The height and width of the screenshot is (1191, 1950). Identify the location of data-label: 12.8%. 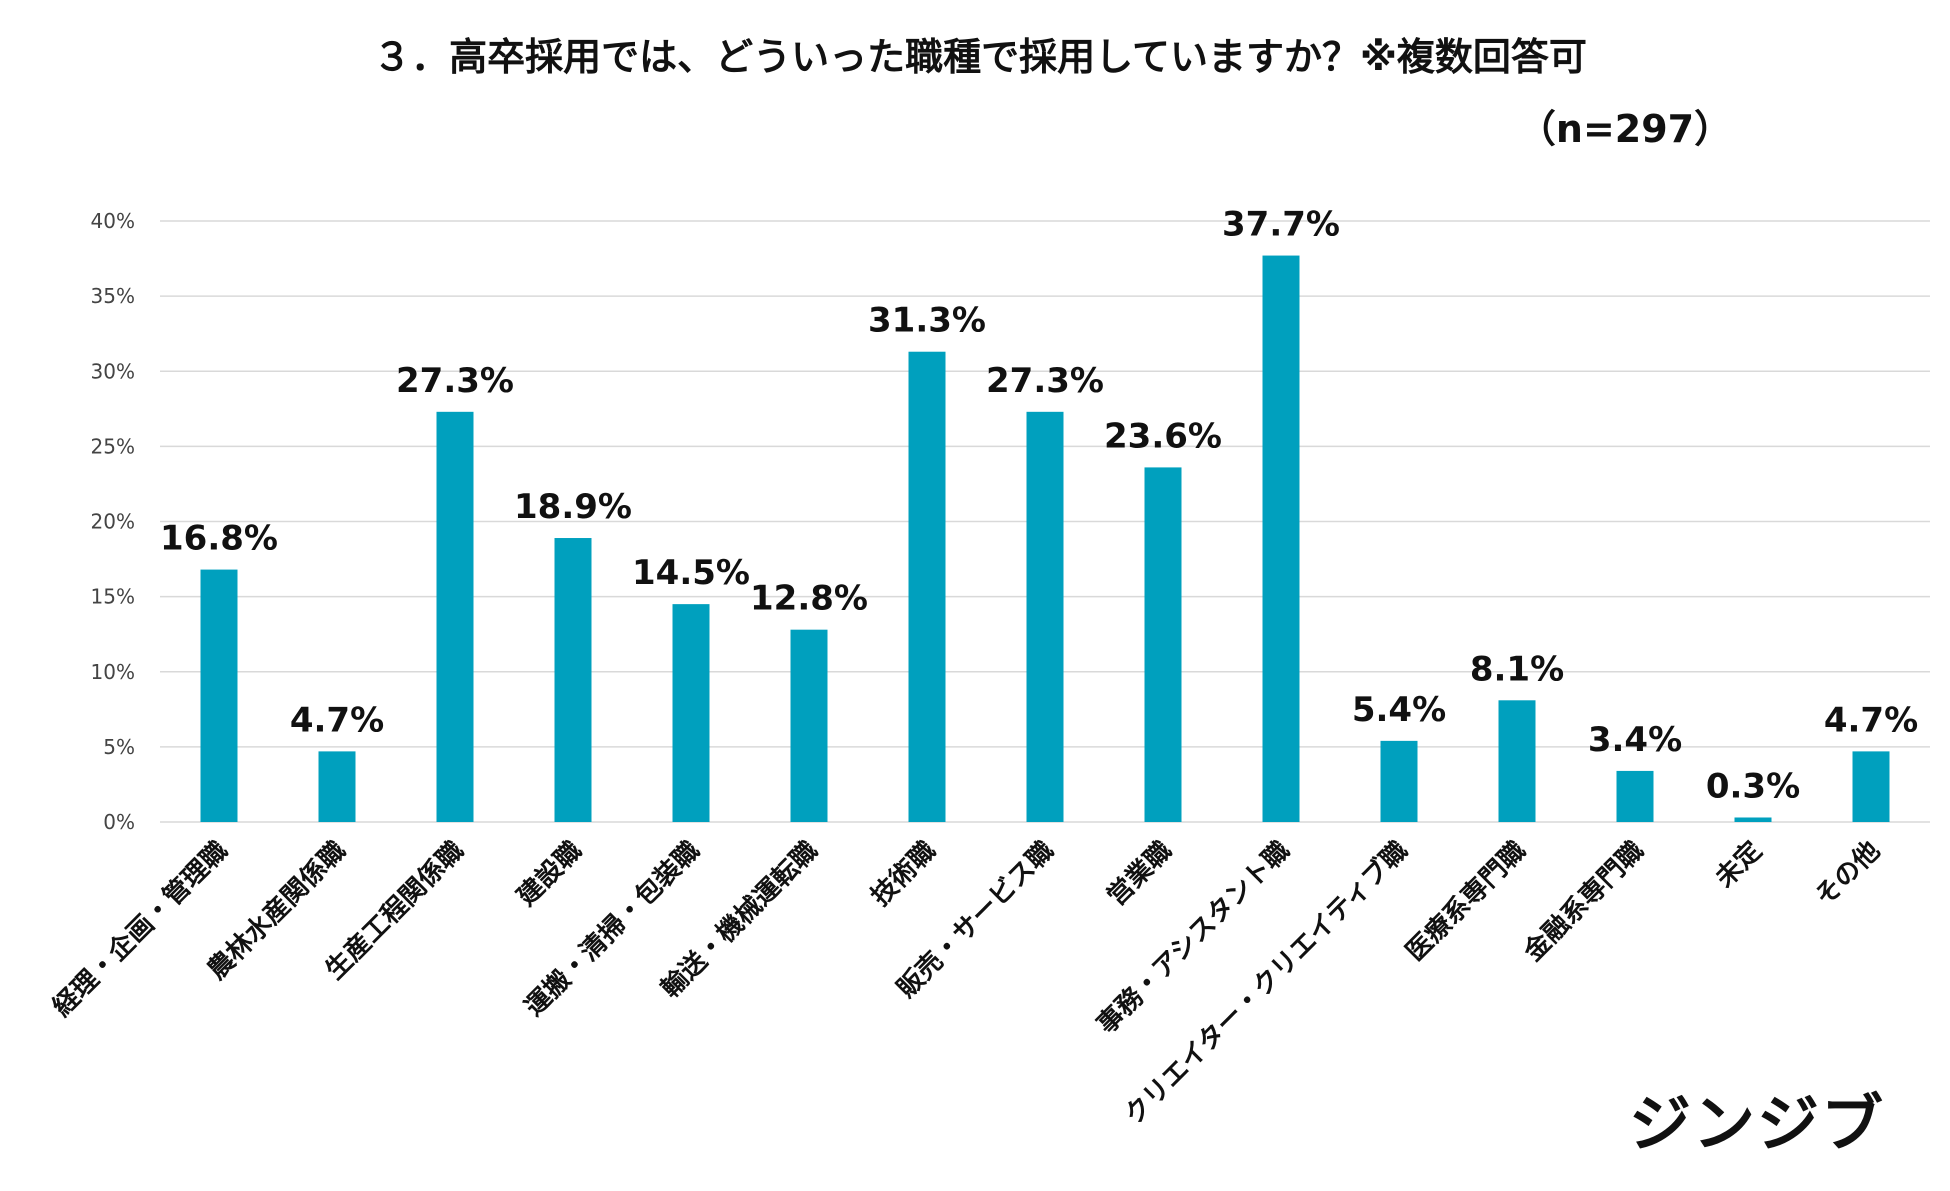
(809, 599).